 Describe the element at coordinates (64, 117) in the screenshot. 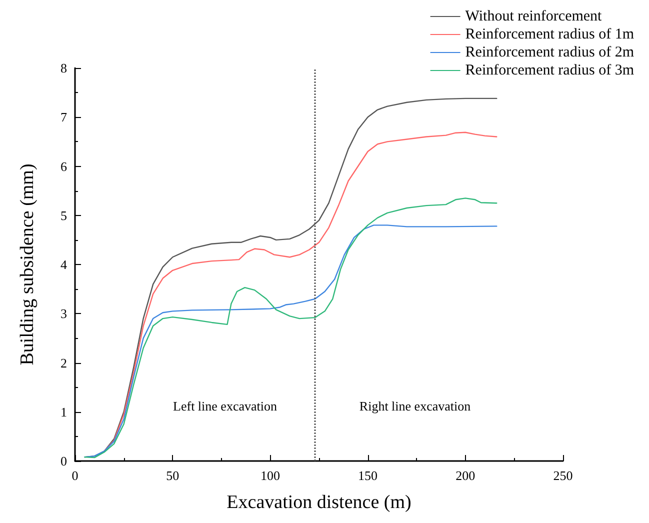

I see `y-tick-label: 7` at that location.